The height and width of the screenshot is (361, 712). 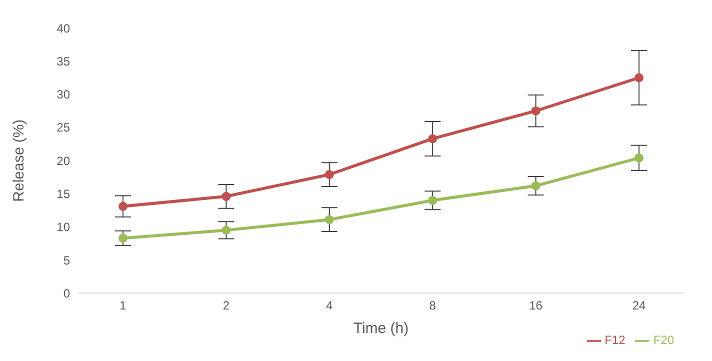 What do you see at coordinates (19, 160) in the screenshot?
I see `y-axis-title: Release (%)` at bounding box center [19, 160].